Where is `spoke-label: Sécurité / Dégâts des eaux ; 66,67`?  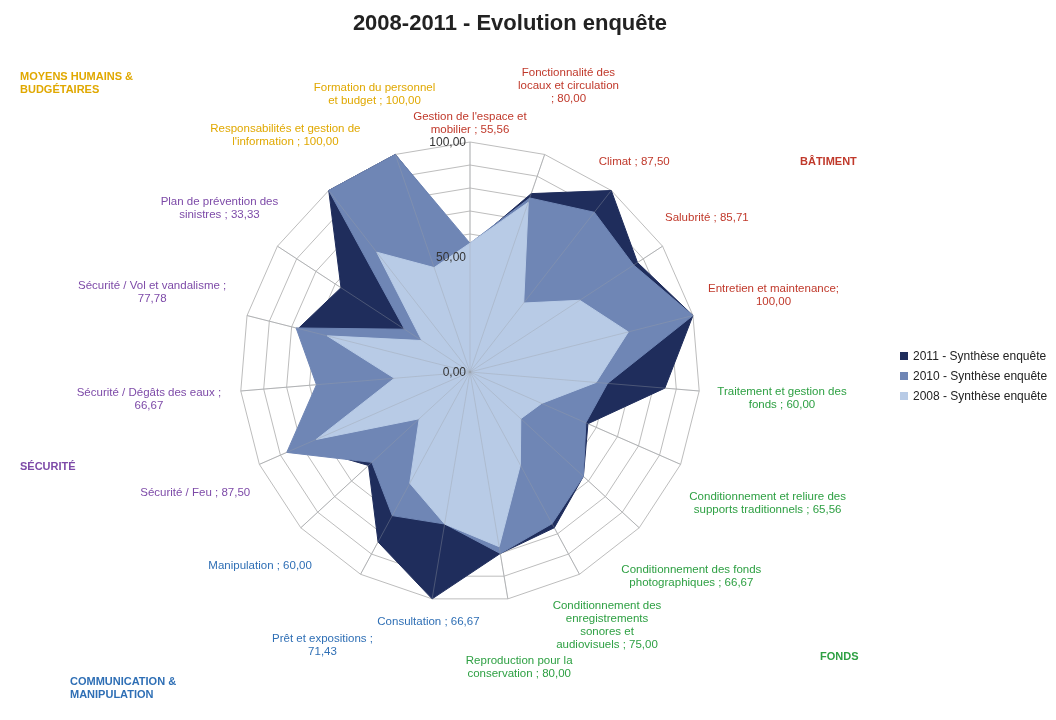 spoke-label: Sécurité / Dégâts des eaux ; 66,67 is located at coordinates (149, 398).